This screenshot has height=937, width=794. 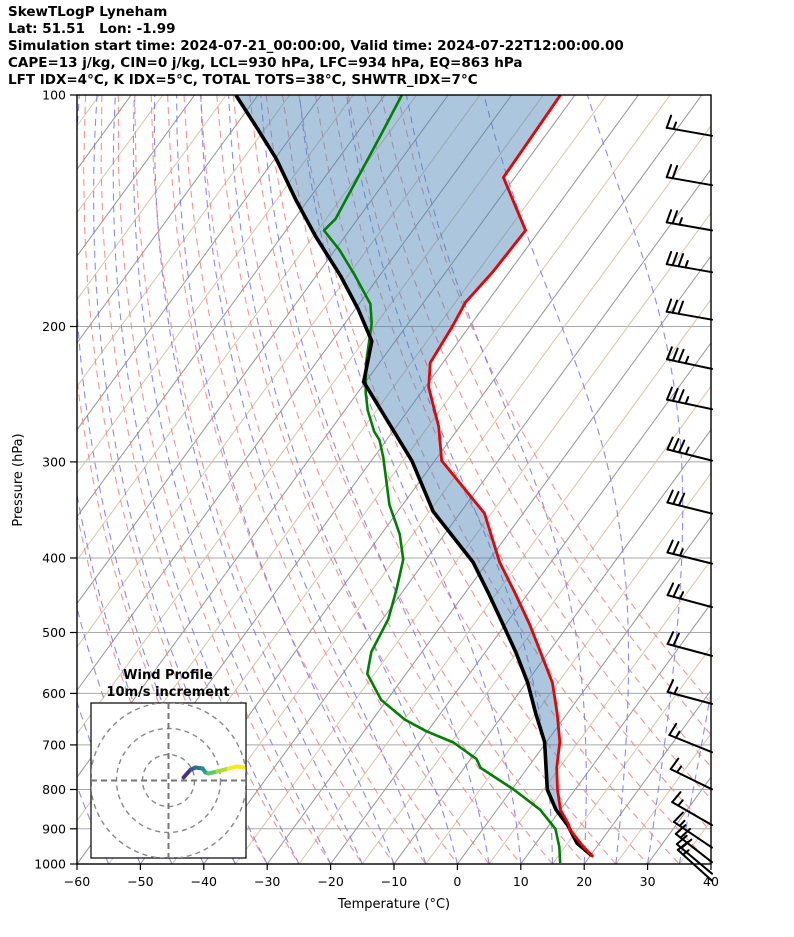 What do you see at coordinates (88, 12) in the screenshot?
I see `plot-title: SkewTLogP Lyneham` at bounding box center [88, 12].